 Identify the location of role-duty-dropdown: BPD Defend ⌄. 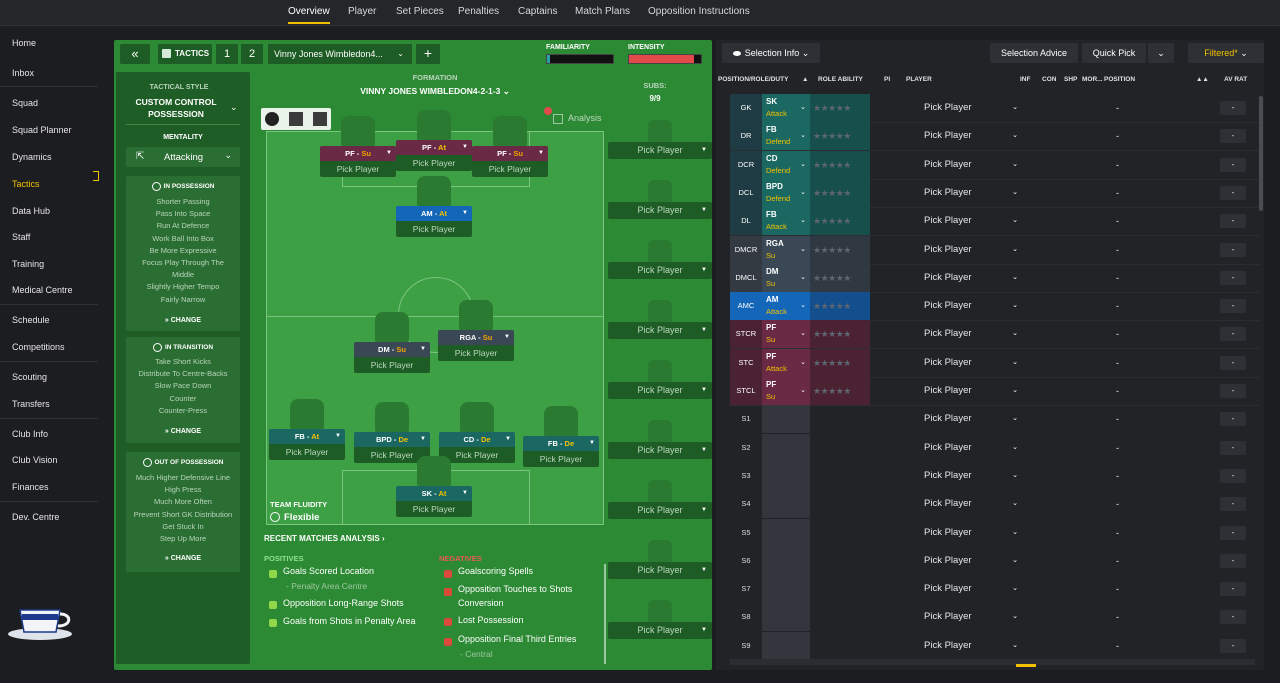
(786, 192).